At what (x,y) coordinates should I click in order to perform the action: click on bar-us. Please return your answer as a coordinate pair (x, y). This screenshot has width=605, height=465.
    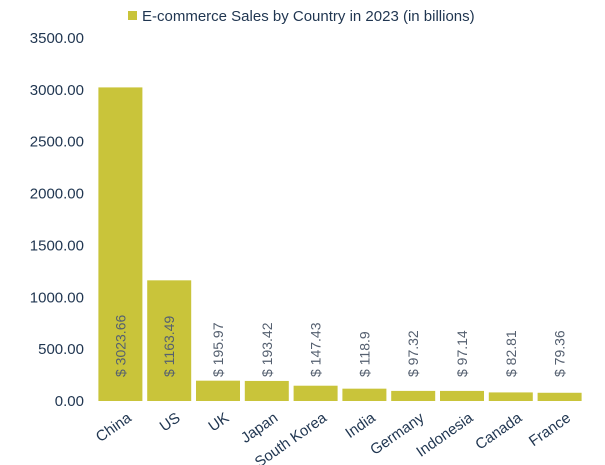
    Looking at the image, I should click on (169, 340).